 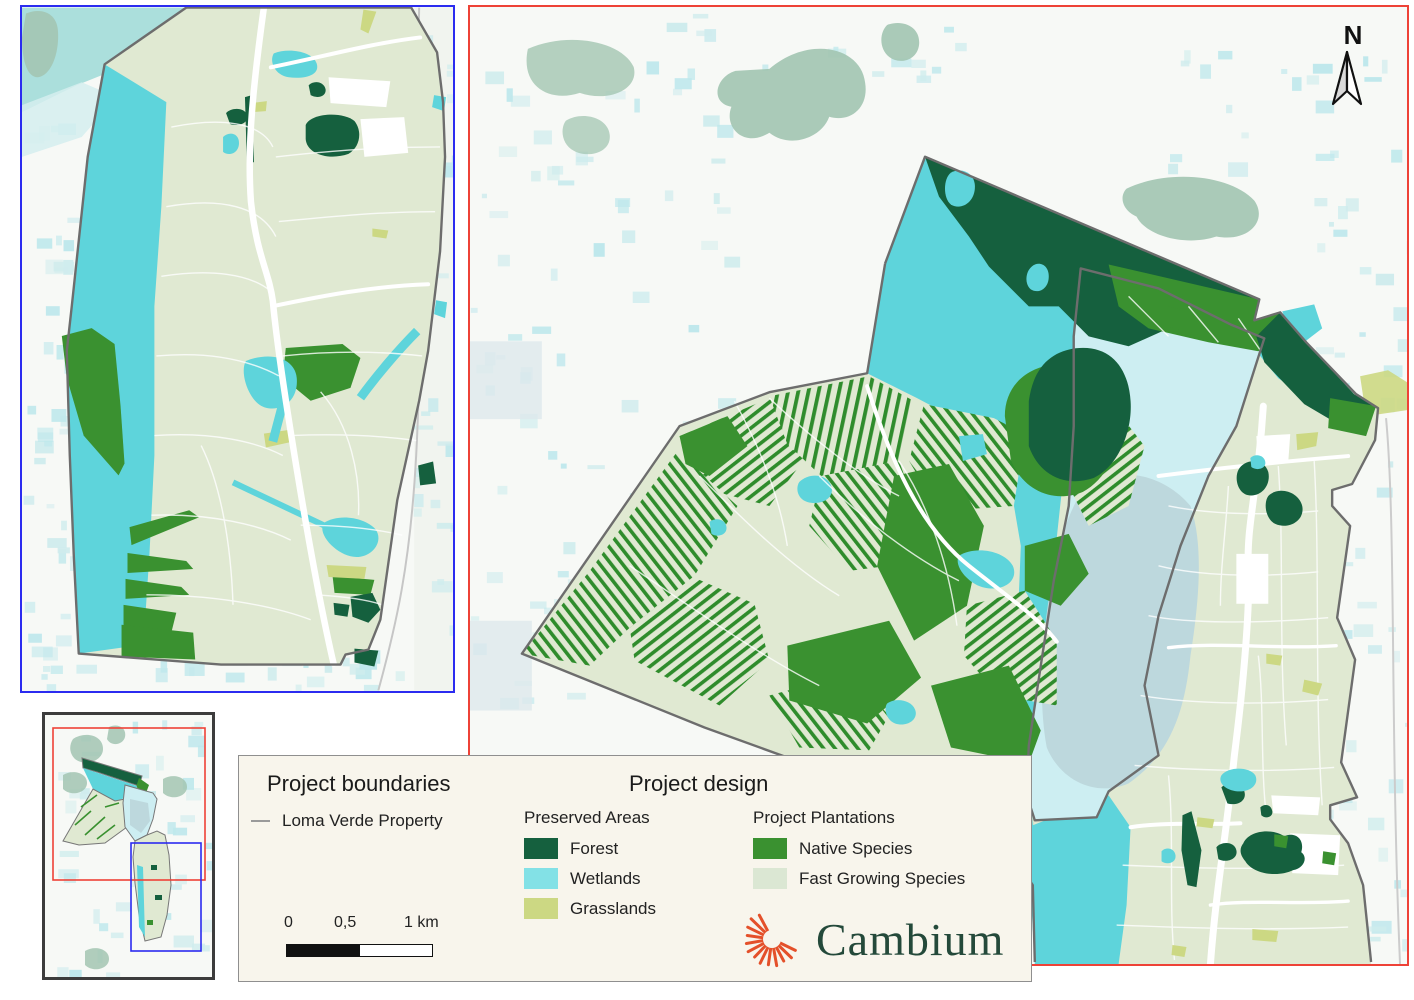 I want to click on overview-map-canvas, so click(x=128, y=846).